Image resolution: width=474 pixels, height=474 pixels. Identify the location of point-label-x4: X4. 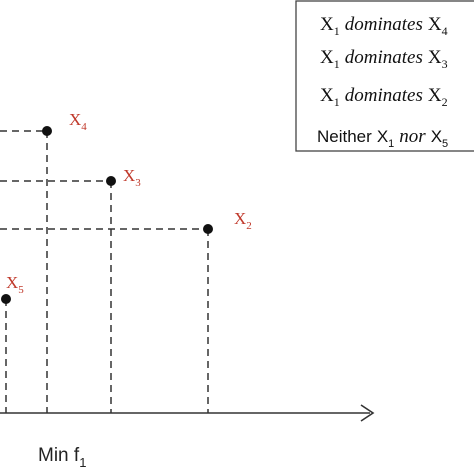
(78, 121).